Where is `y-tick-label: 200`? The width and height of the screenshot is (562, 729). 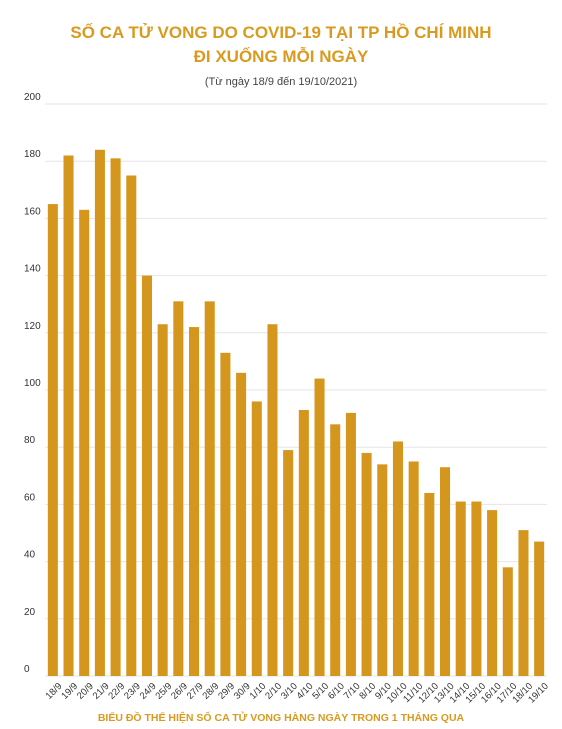 y-tick-label: 200 is located at coordinates (32, 97).